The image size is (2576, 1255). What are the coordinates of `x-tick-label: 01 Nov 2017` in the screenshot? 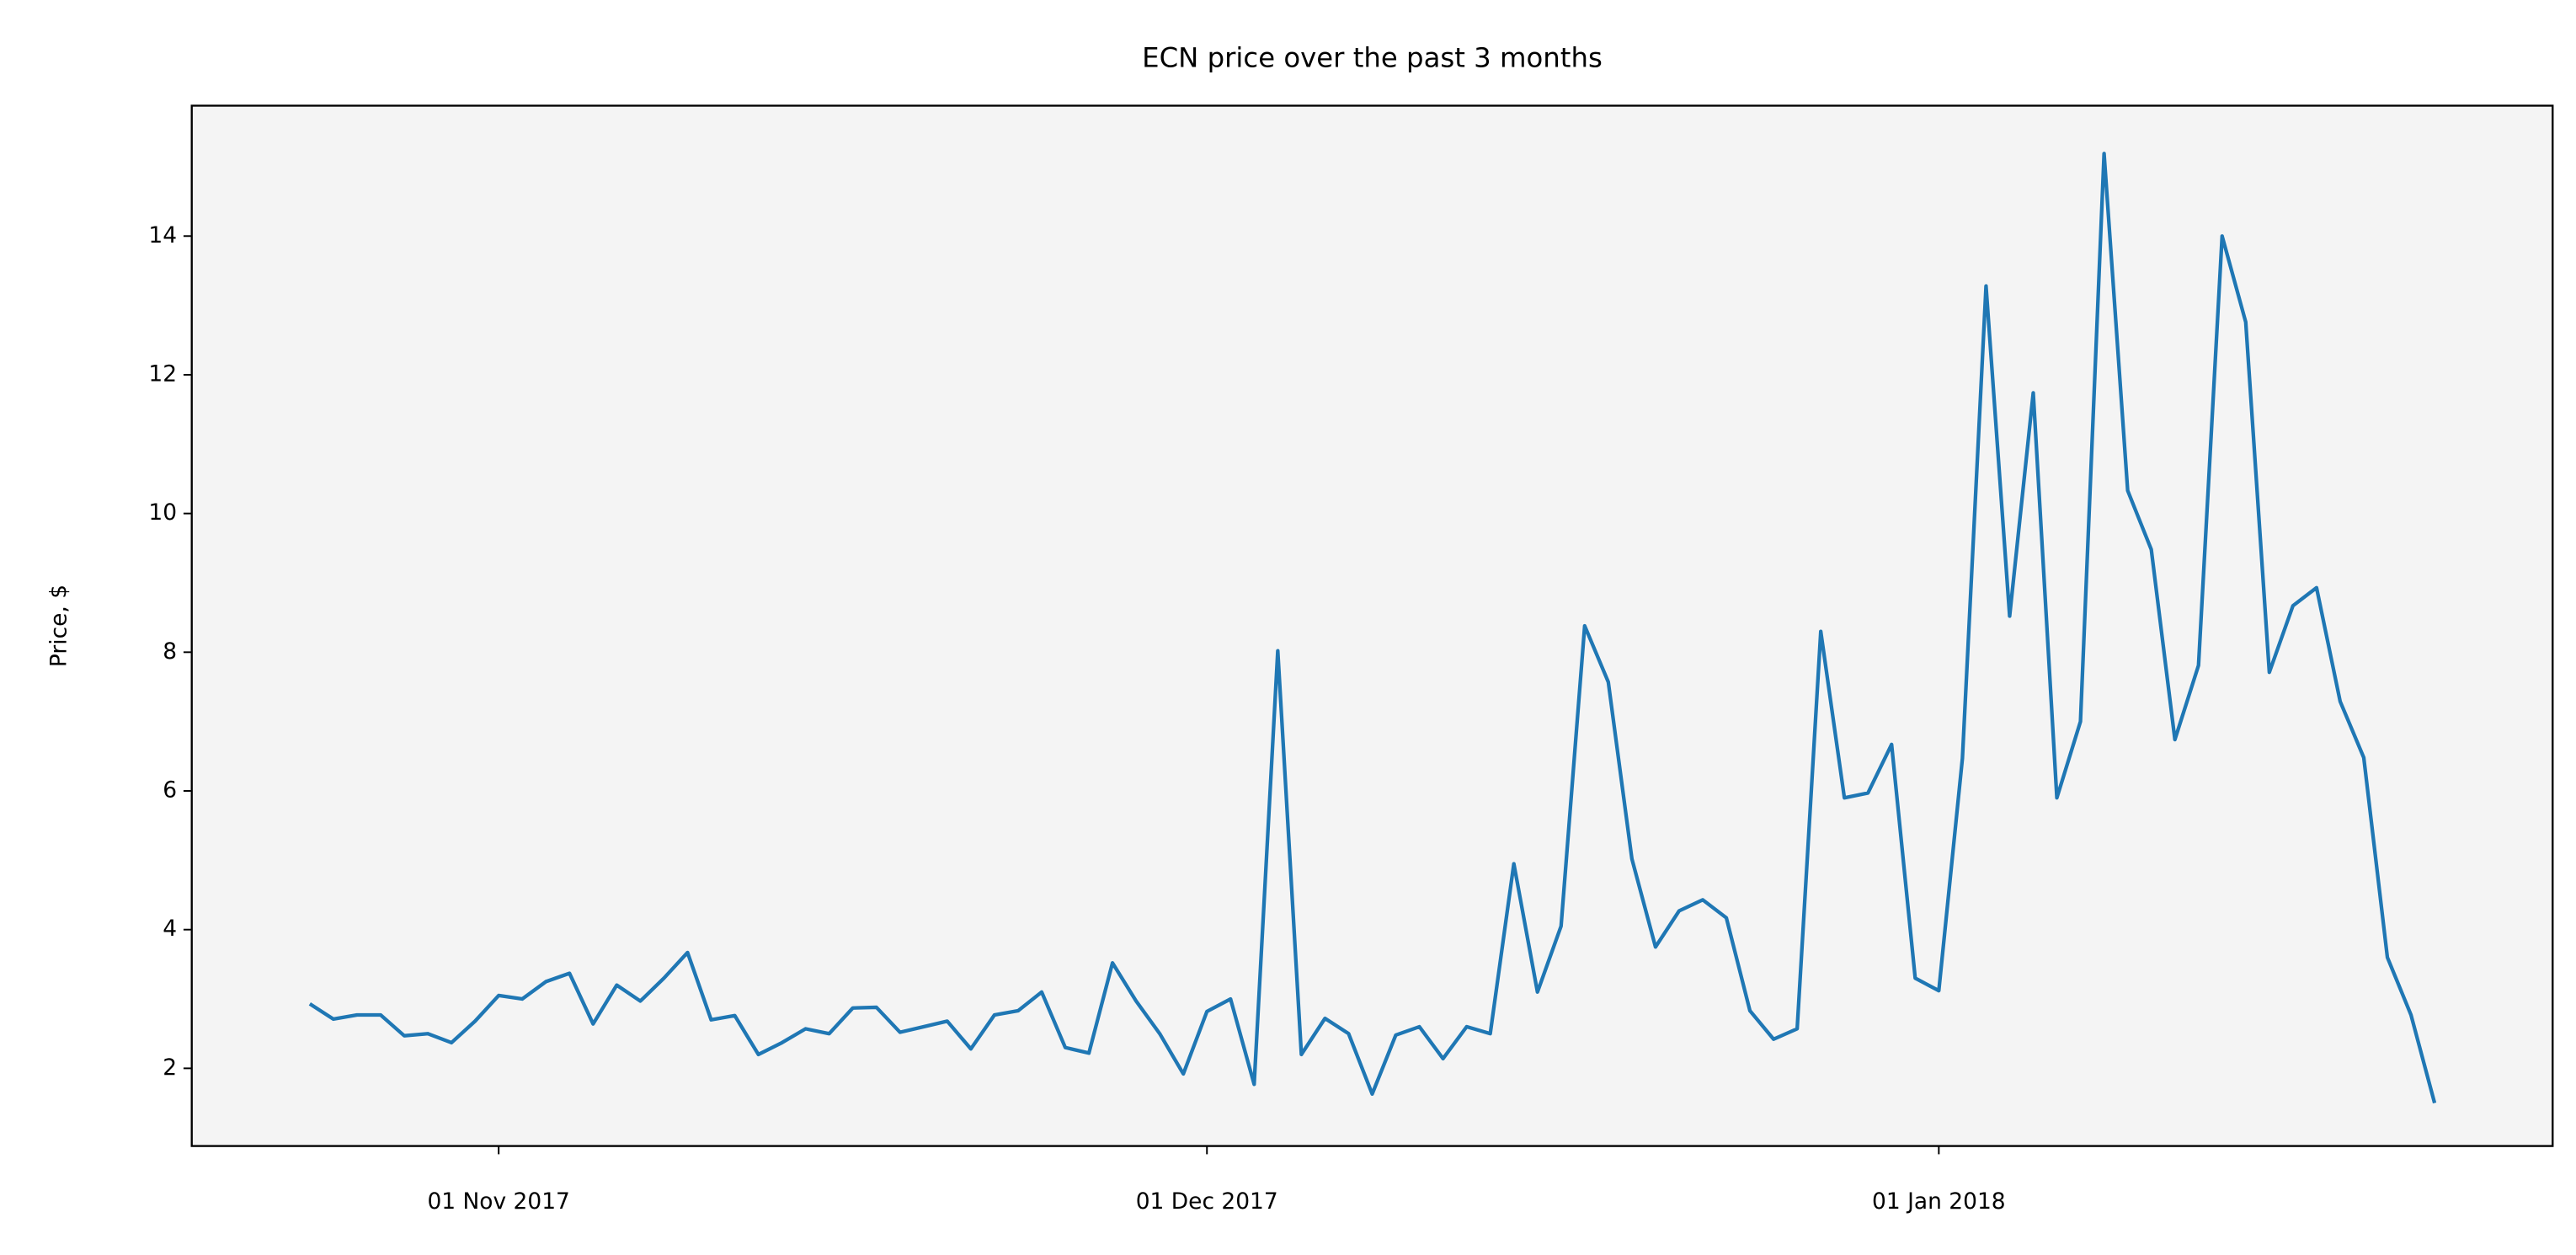 It's located at (498, 1201).